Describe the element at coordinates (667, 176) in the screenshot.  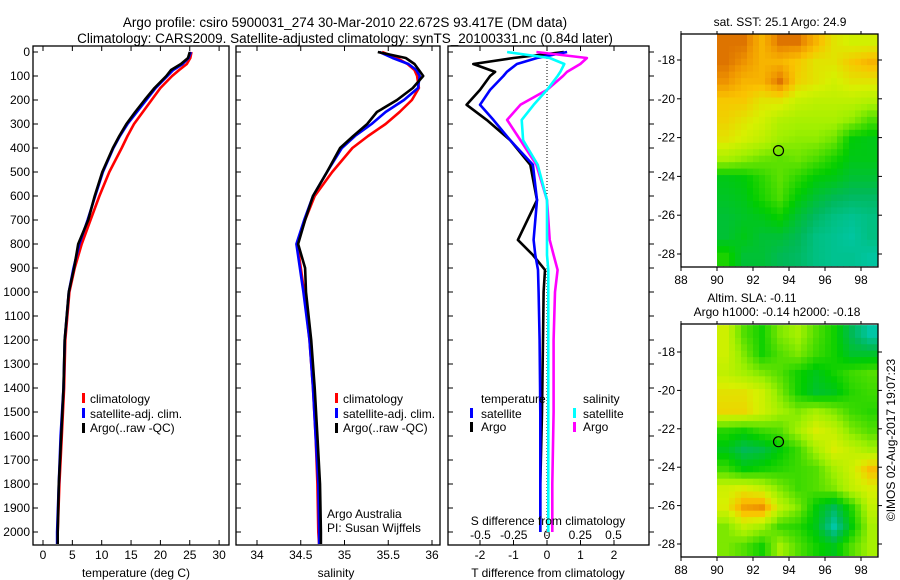
I see `lat-tick-label: -24` at that location.